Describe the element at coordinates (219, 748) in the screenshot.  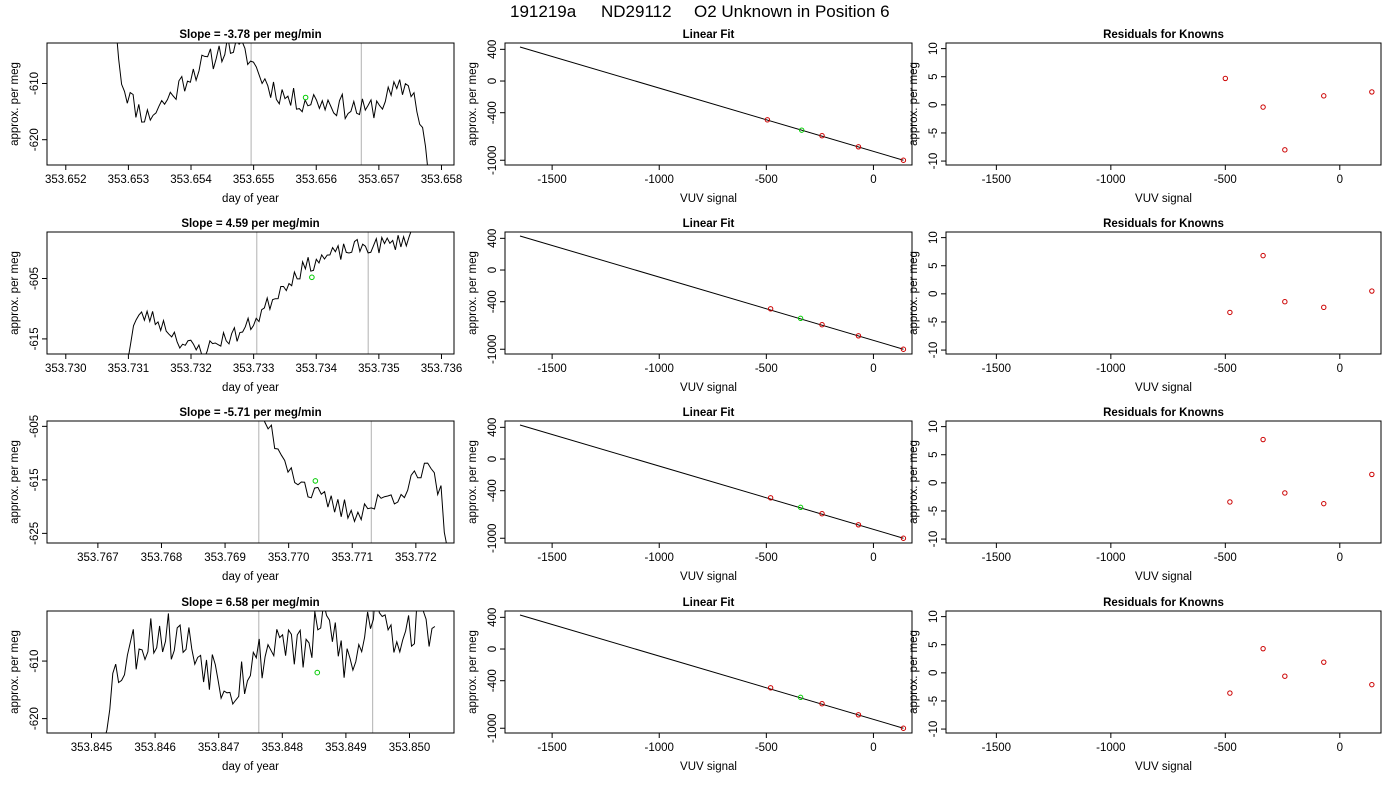
I see `x-tick-label: 353.847` at that location.